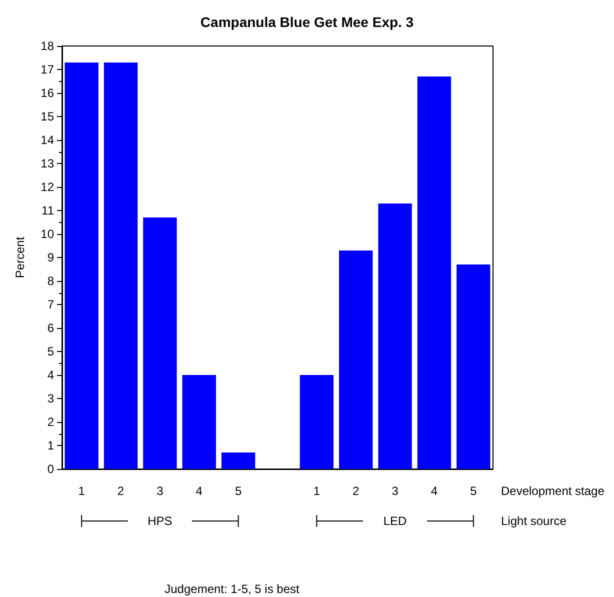 This screenshot has width=614, height=597. I want to click on y-tick-label: 2, so click(50, 422).